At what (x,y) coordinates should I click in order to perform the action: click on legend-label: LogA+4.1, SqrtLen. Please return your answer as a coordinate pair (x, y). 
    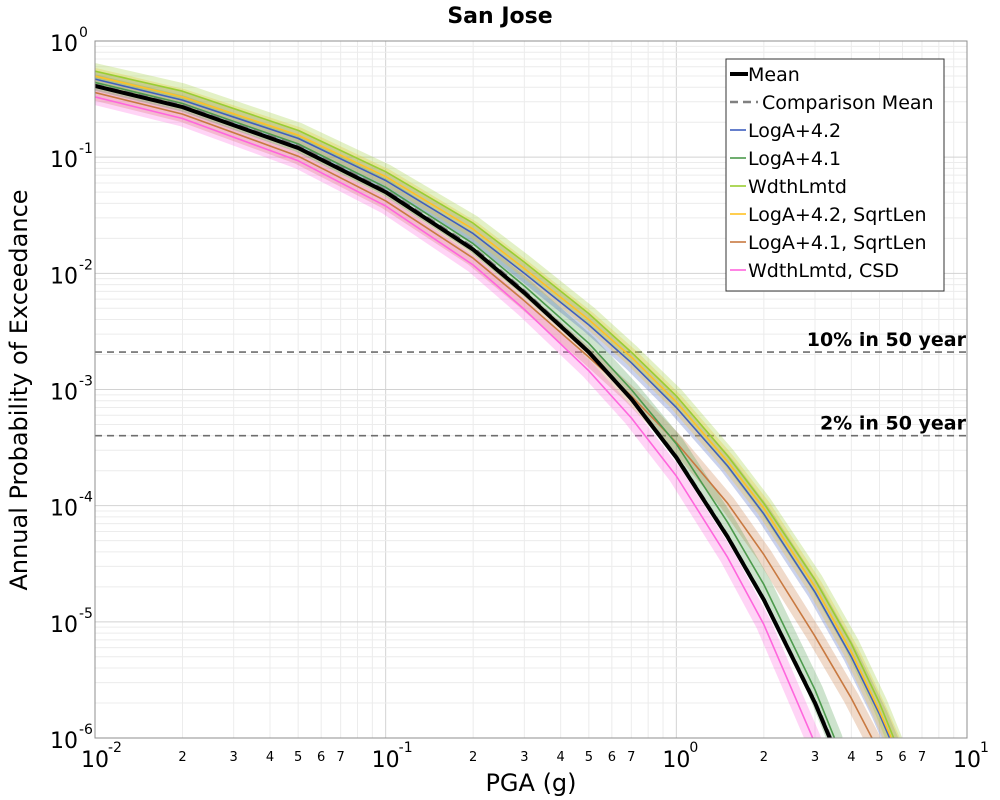
    Looking at the image, I should click on (837, 243).